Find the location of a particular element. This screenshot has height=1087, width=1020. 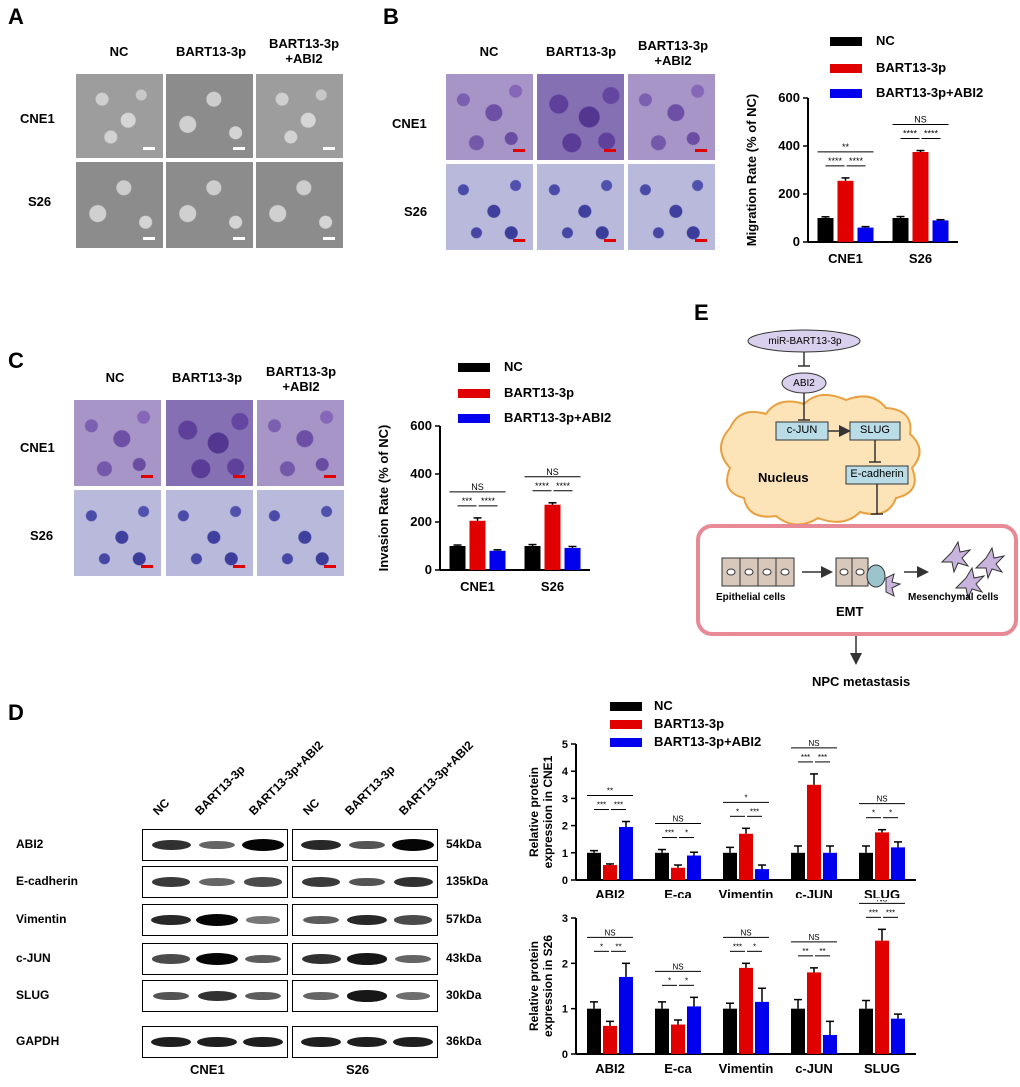

nucleus-label: Nucleus is located at coordinates (783, 477).